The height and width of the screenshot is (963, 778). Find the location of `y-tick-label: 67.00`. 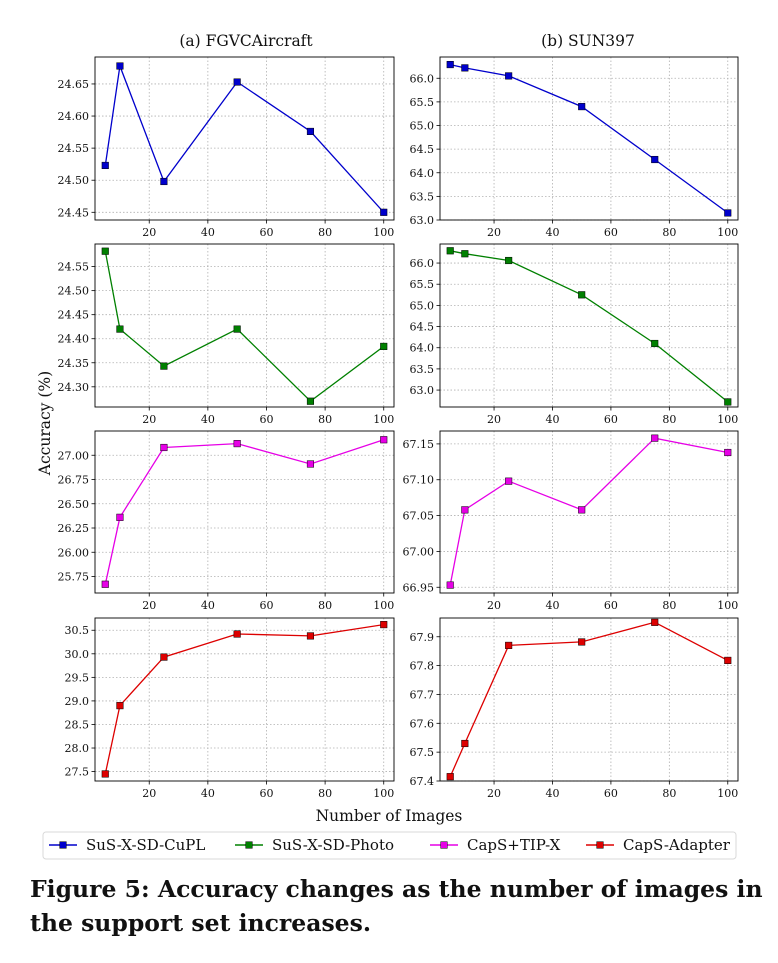

y-tick-label: 67.00 is located at coordinates (419, 551).